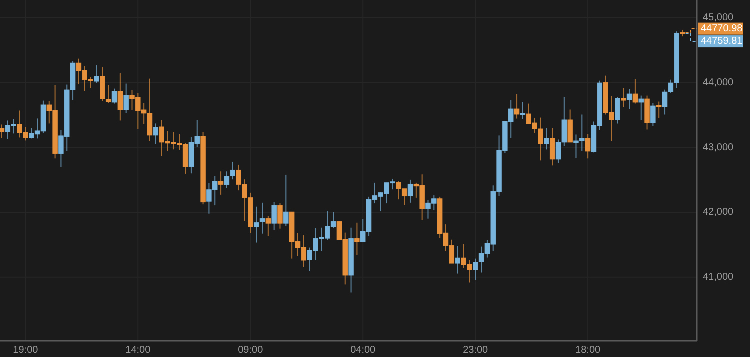  What do you see at coordinates (722, 42) in the screenshot?
I see `text: 44759.81` at bounding box center [722, 42].